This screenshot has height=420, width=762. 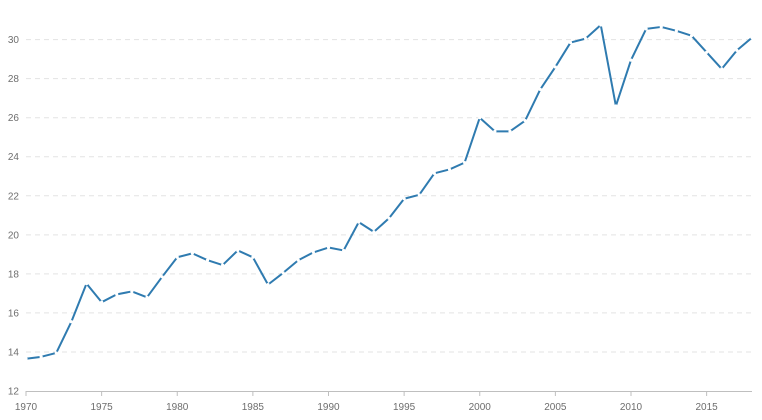 I want to click on data-point-2009, so click(x=616, y=106).